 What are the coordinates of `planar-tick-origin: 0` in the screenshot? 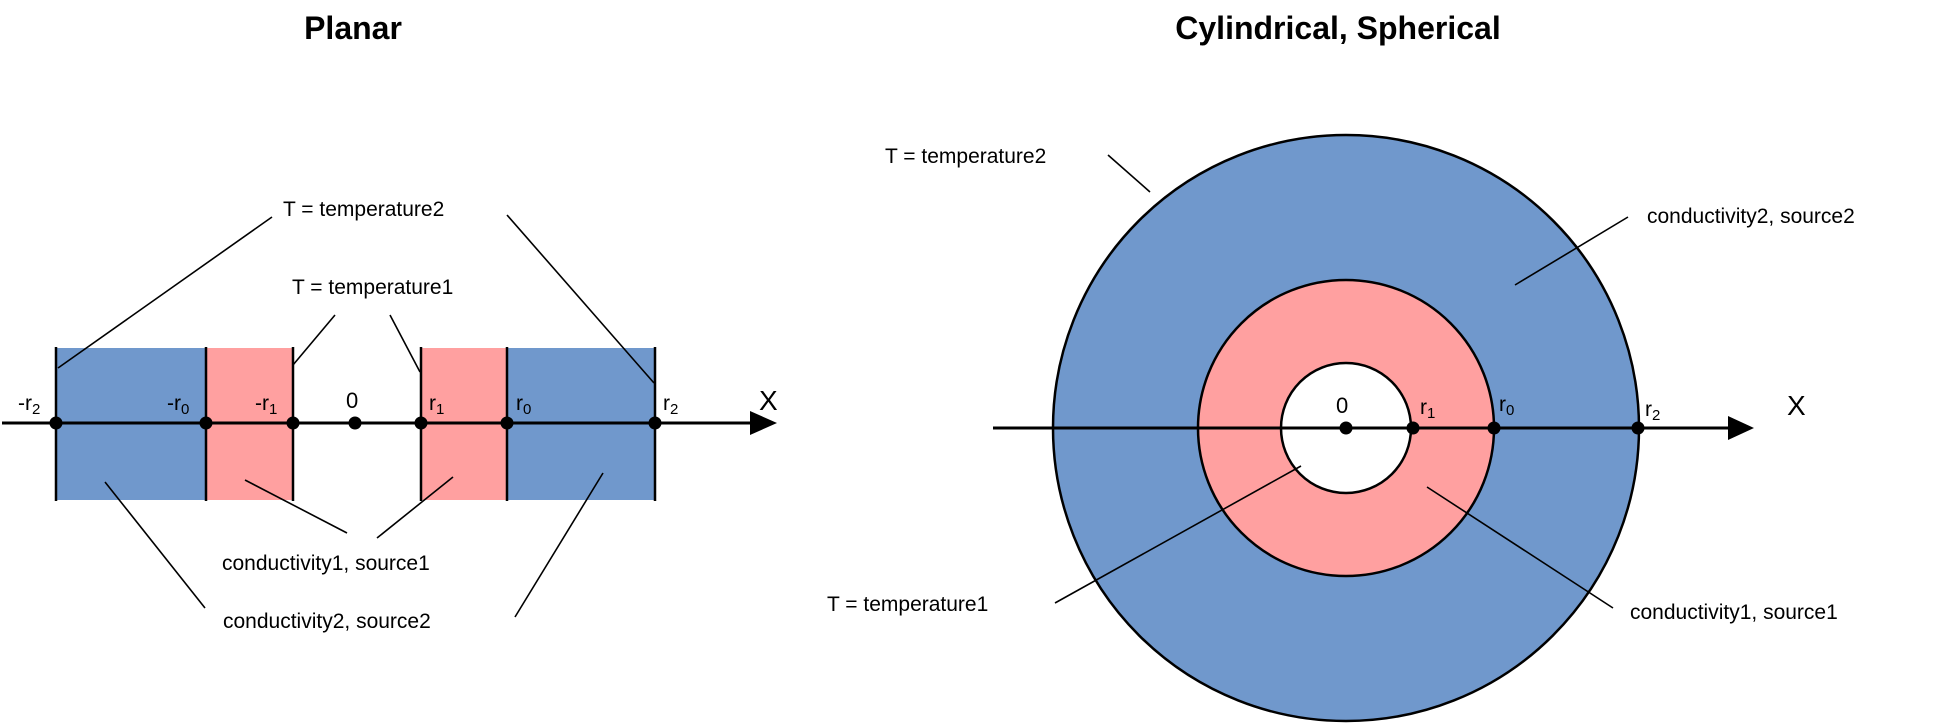 It's located at (352, 400).